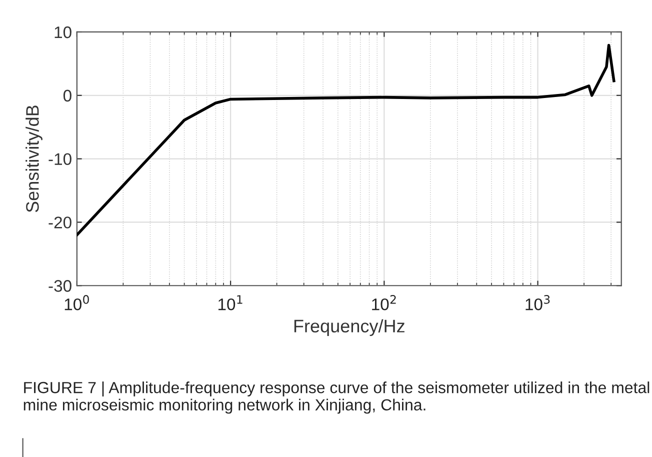 This screenshot has height=457, width=652. Describe the element at coordinates (60, 222) in the screenshot. I see `y-tick-label: -20` at that location.